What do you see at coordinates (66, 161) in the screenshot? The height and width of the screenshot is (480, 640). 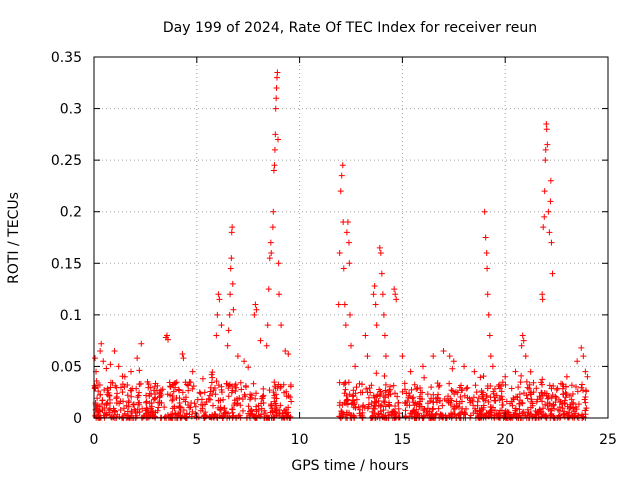 I see `y-tick-label: 0.25` at bounding box center [66, 161].